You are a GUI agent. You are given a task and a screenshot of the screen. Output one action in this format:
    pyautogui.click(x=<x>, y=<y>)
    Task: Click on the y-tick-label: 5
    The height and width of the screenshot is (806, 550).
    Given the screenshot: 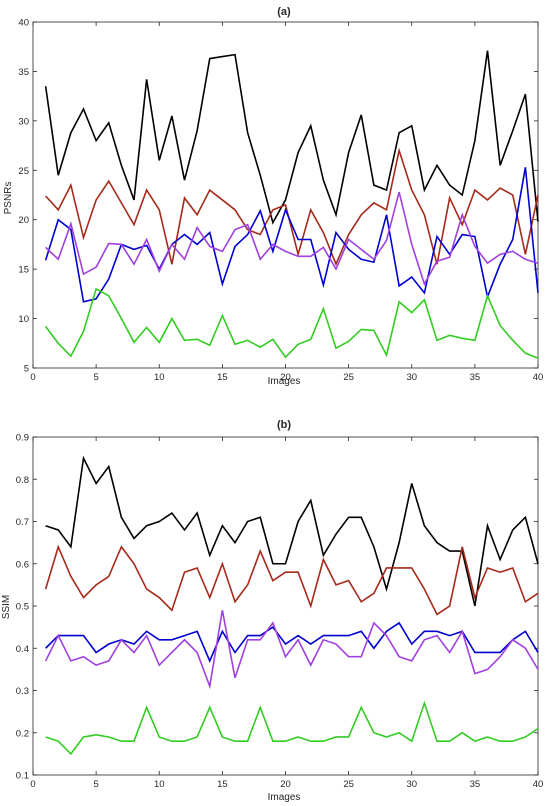 What is the action you would take?
    pyautogui.click(x=26, y=369)
    